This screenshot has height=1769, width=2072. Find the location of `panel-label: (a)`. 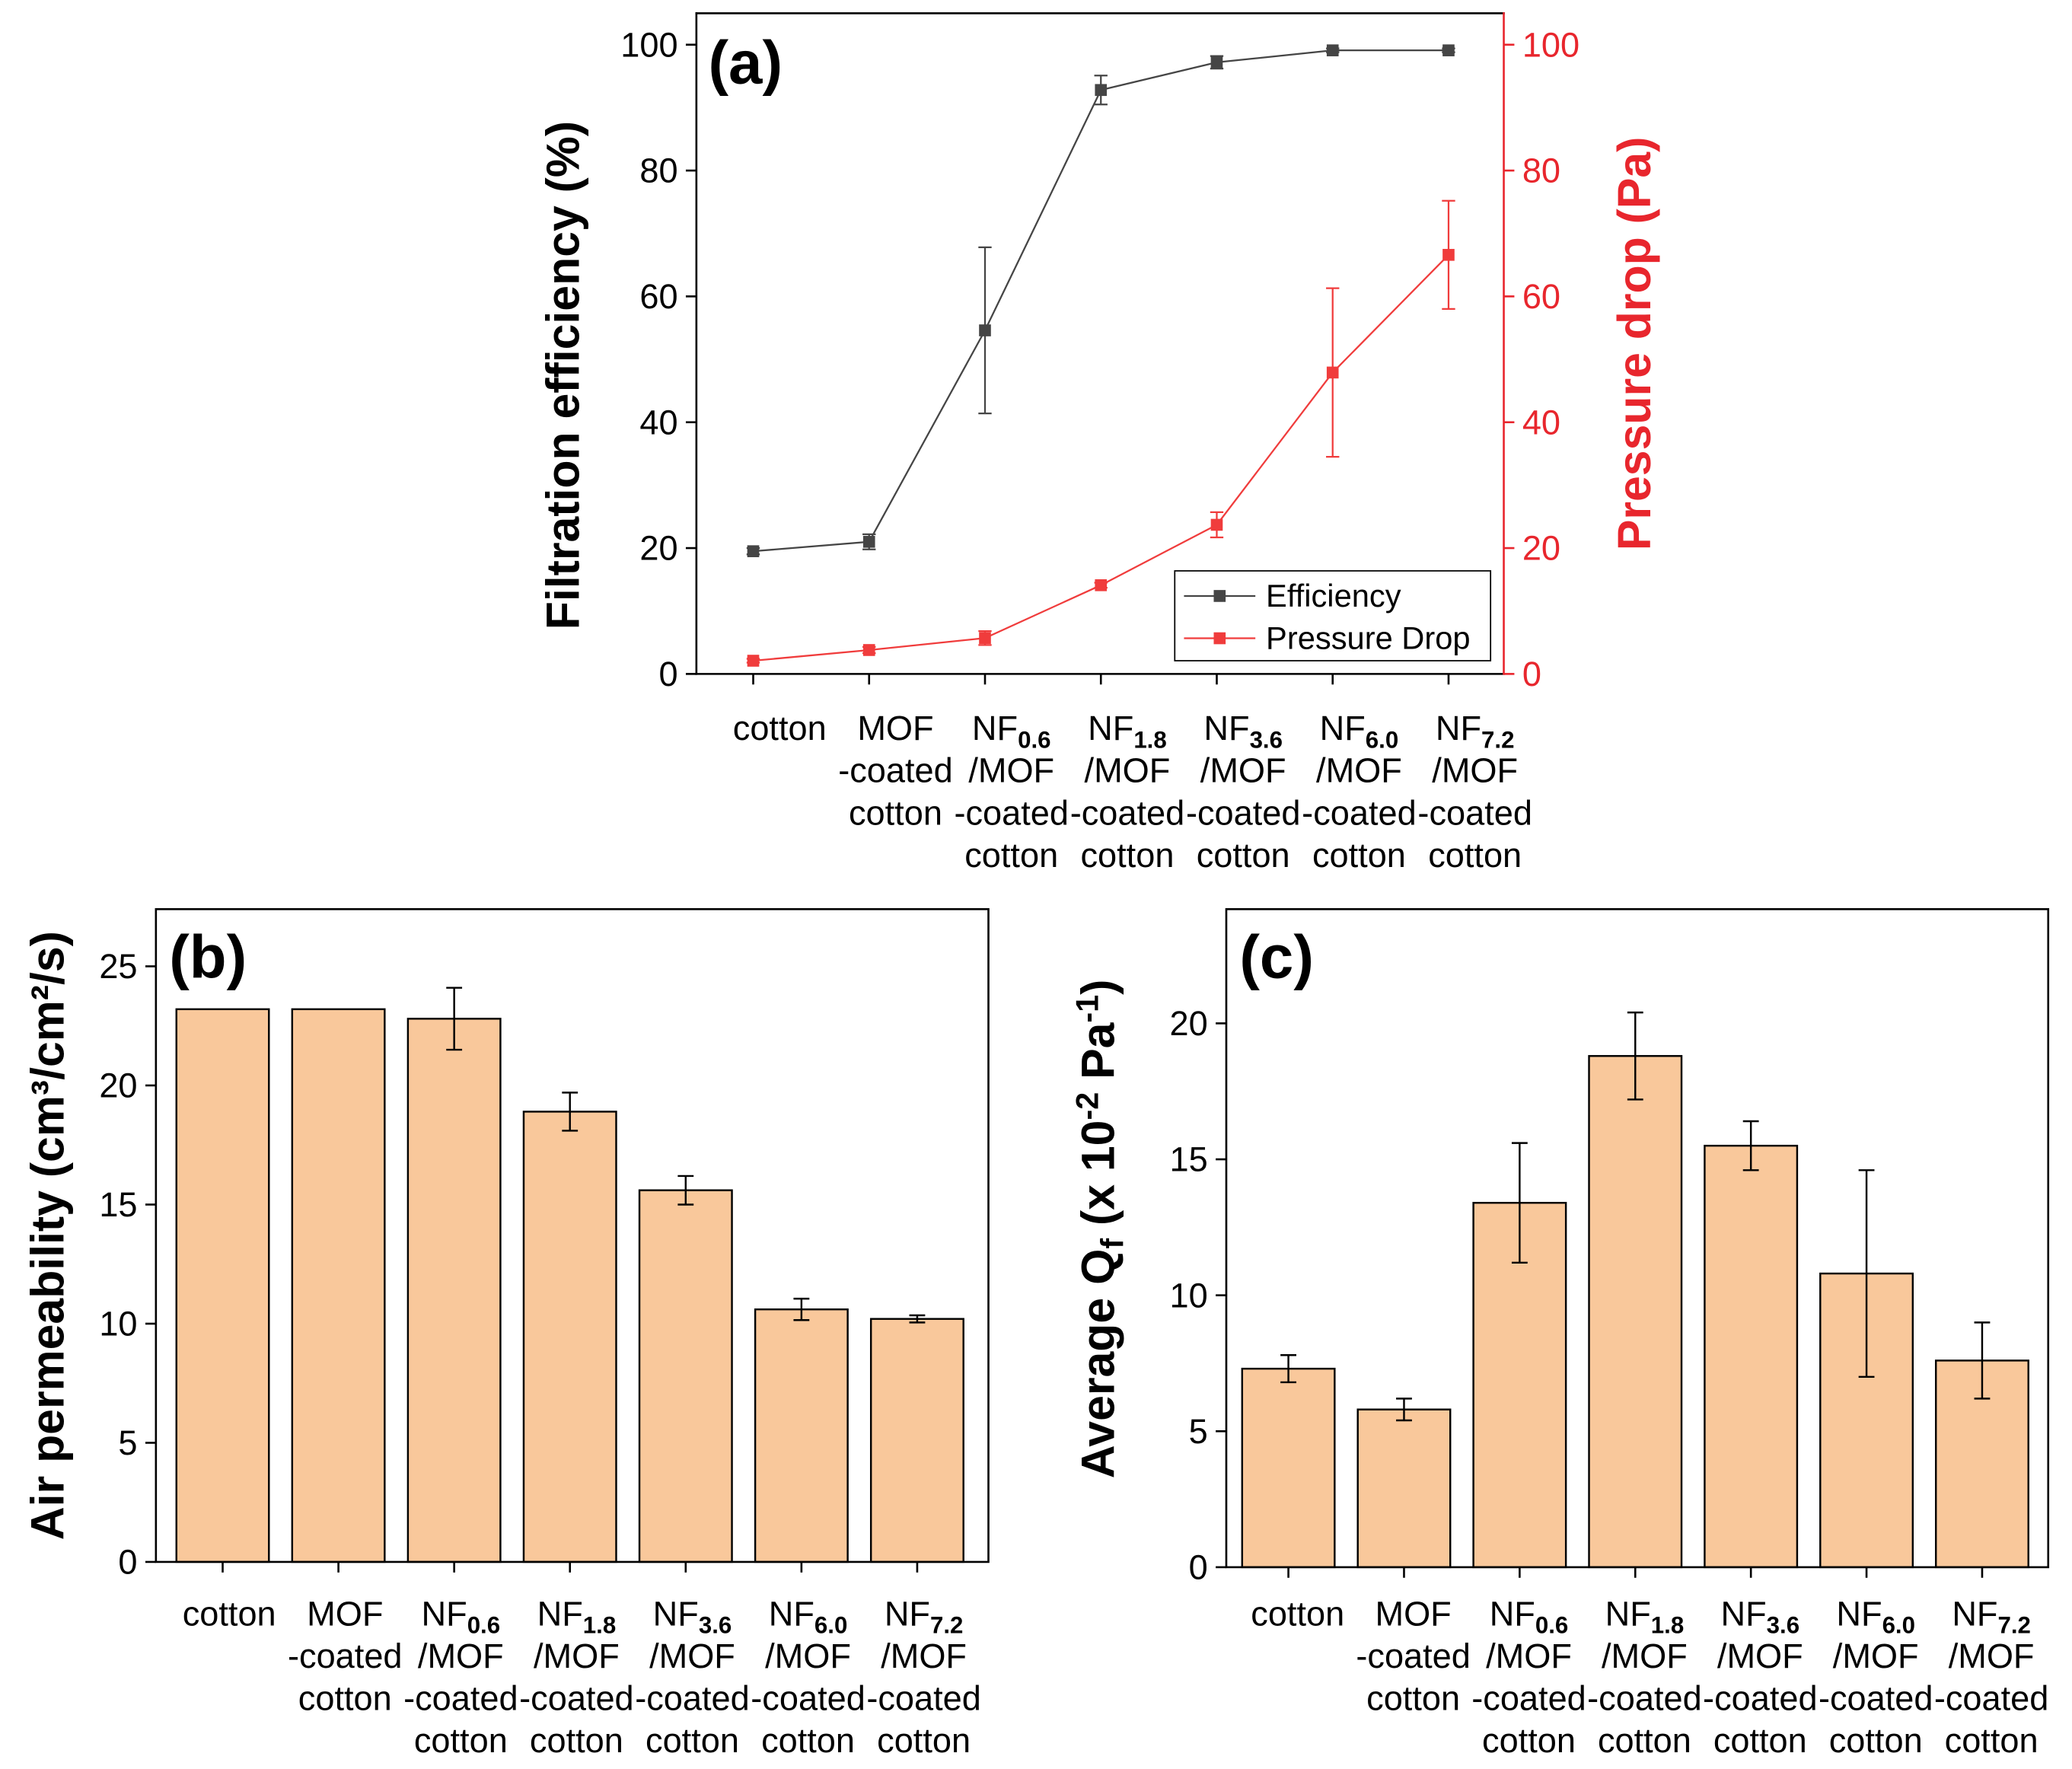

panel-label: (a) is located at coordinates (745, 62).